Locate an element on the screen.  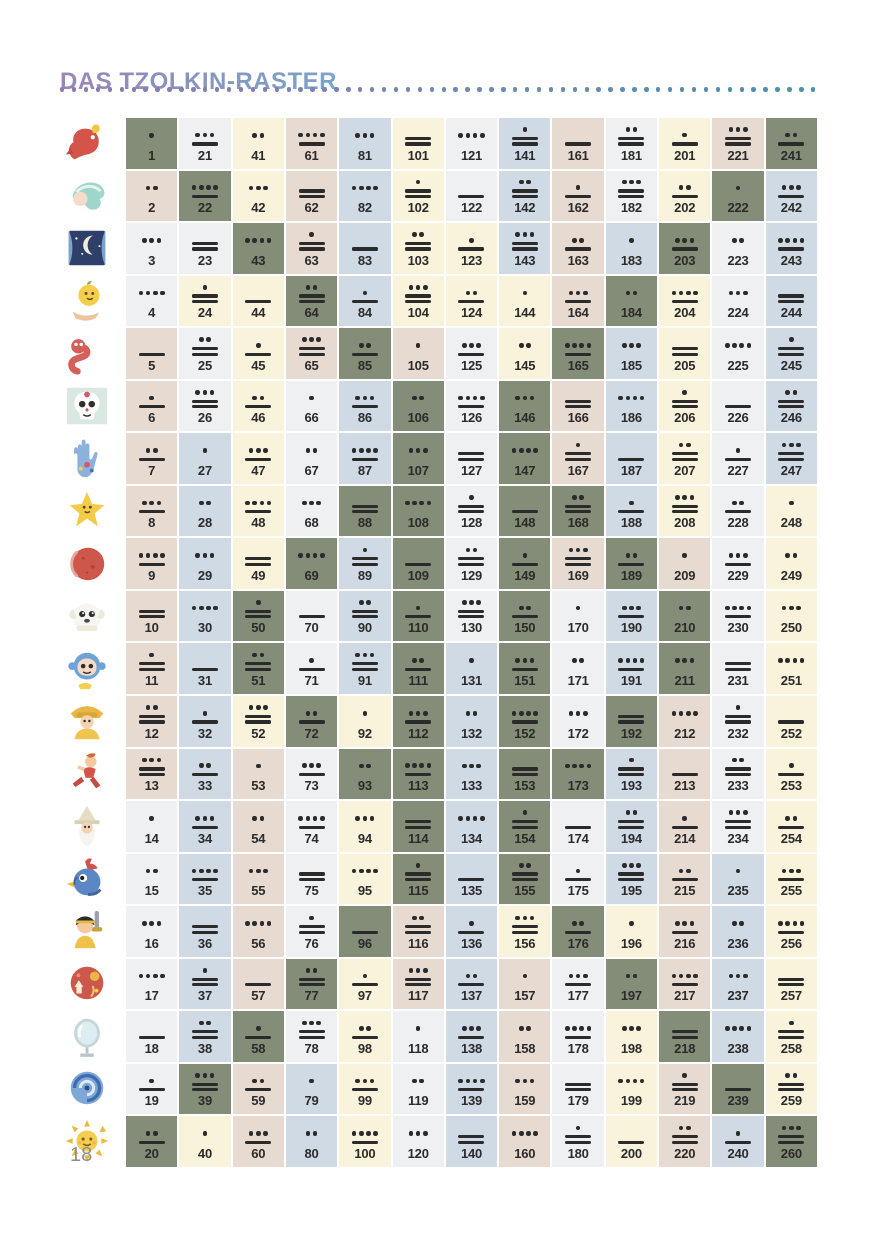
grid-cell: 8 is located at coordinates (152, 511).